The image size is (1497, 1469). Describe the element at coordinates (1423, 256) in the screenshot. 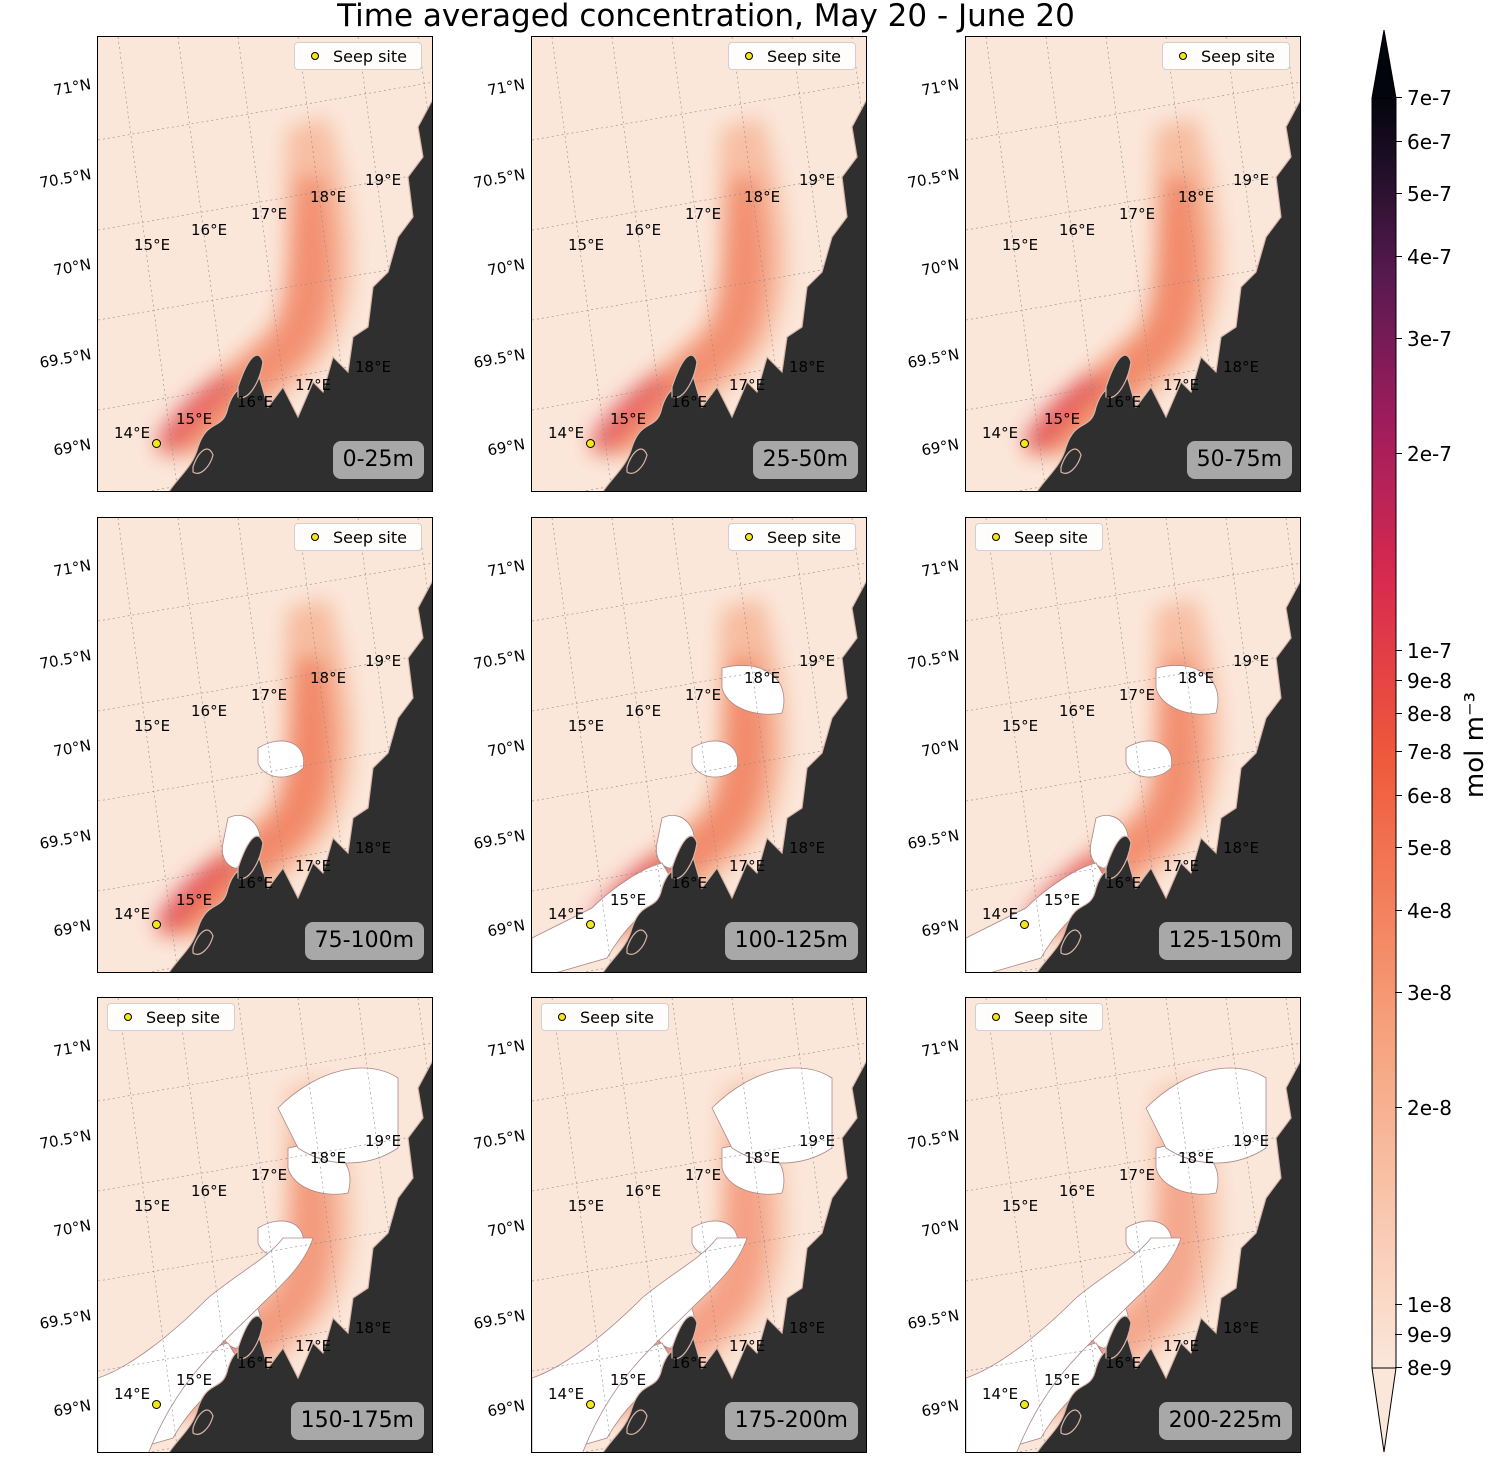

I see `colorbar-tick: 4e-7` at that location.